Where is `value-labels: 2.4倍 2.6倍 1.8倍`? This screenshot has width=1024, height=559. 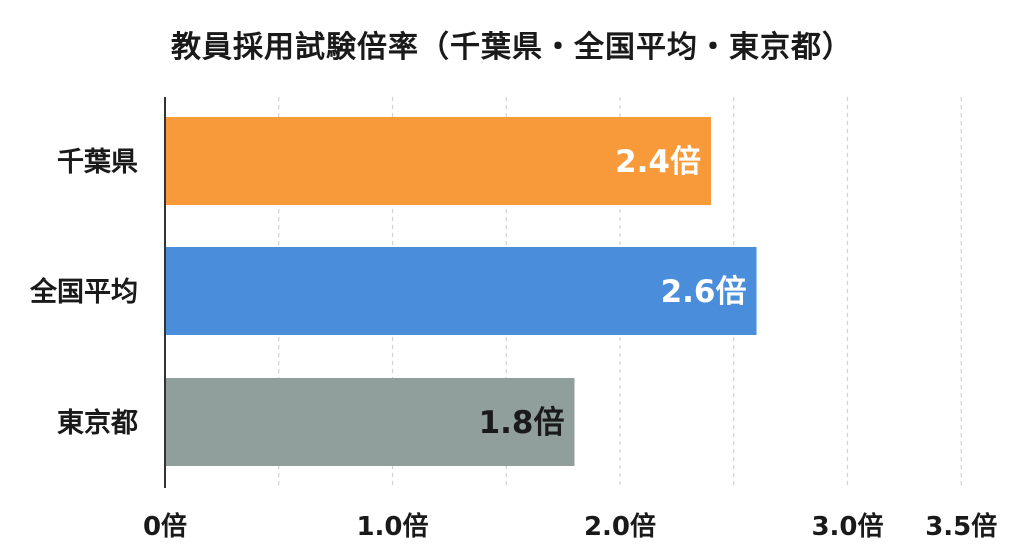 value-labels: 2.4倍 2.6倍 1.8倍 is located at coordinates (613, 292).